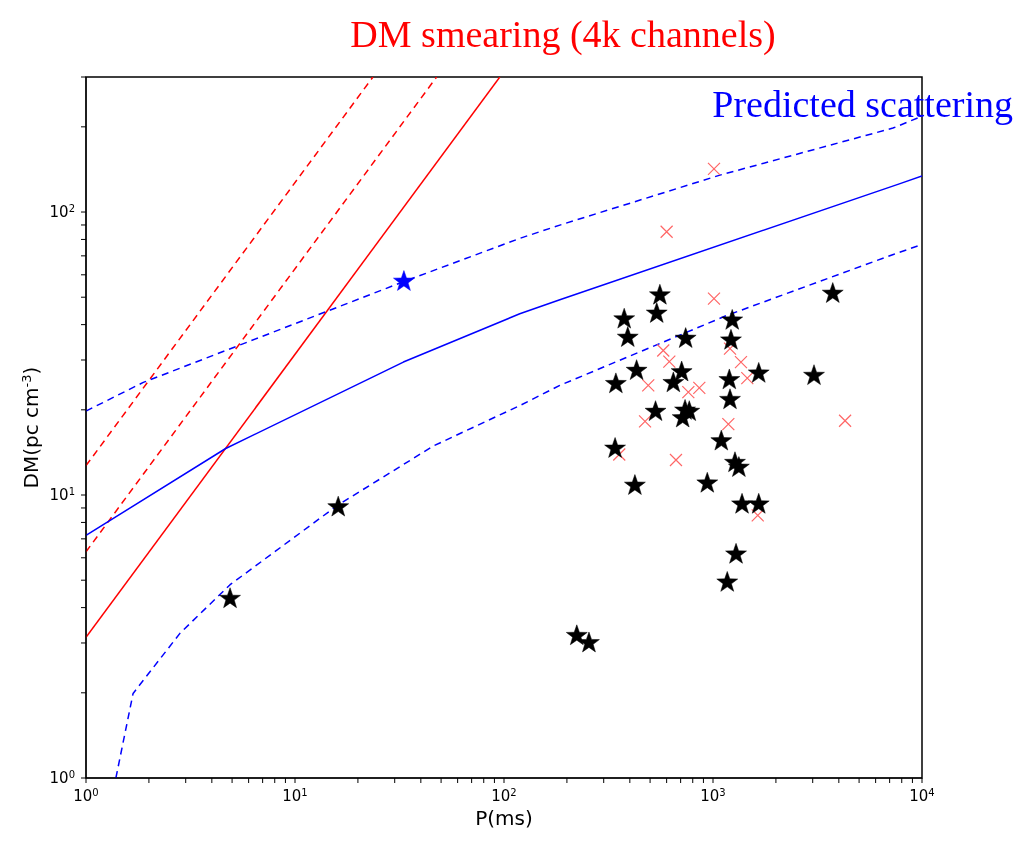 The width and height of the screenshot is (1021, 843). I want to click on chart-title: DM smearing (4k channels), so click(563, 34).